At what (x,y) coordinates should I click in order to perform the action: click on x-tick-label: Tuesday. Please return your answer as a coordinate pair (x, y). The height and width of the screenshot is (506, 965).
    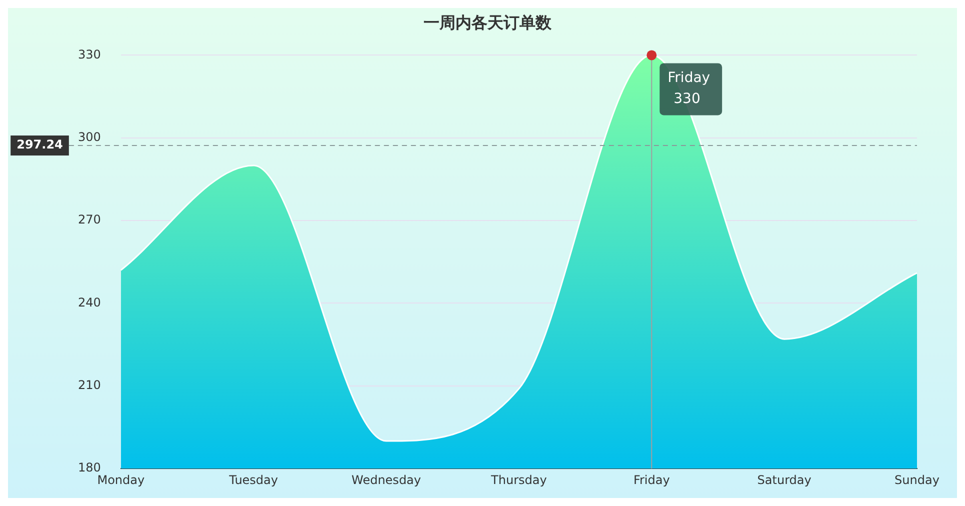
    Looking at the image, I should click on (253, 479).